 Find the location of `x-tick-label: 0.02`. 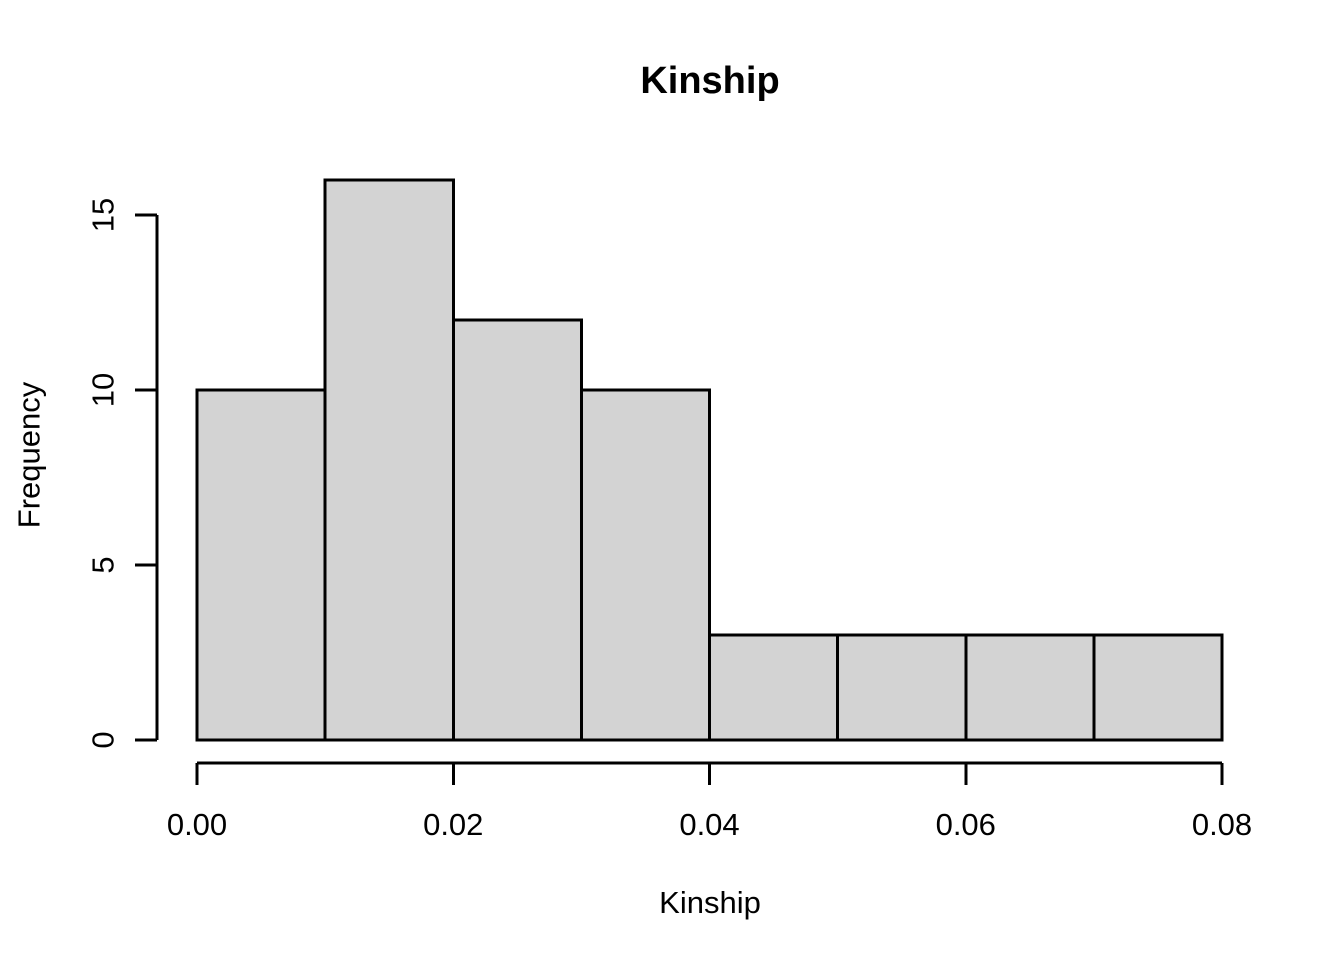

x-tick-label: 0.02 is located at coordinates (453, 824).